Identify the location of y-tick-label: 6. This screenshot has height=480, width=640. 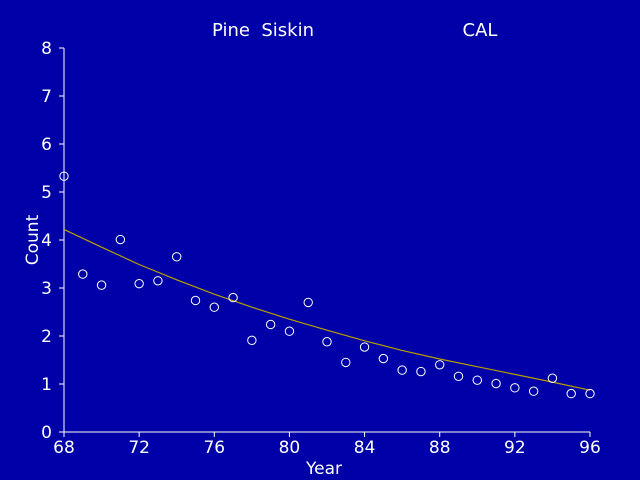
(46, 145).